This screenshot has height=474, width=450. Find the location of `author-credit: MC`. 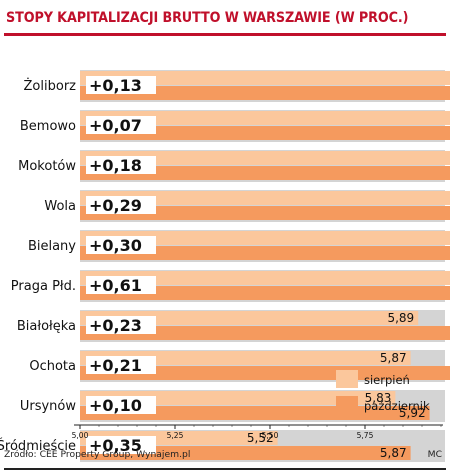

author-credit: MC is located at coordinates (434, 454).